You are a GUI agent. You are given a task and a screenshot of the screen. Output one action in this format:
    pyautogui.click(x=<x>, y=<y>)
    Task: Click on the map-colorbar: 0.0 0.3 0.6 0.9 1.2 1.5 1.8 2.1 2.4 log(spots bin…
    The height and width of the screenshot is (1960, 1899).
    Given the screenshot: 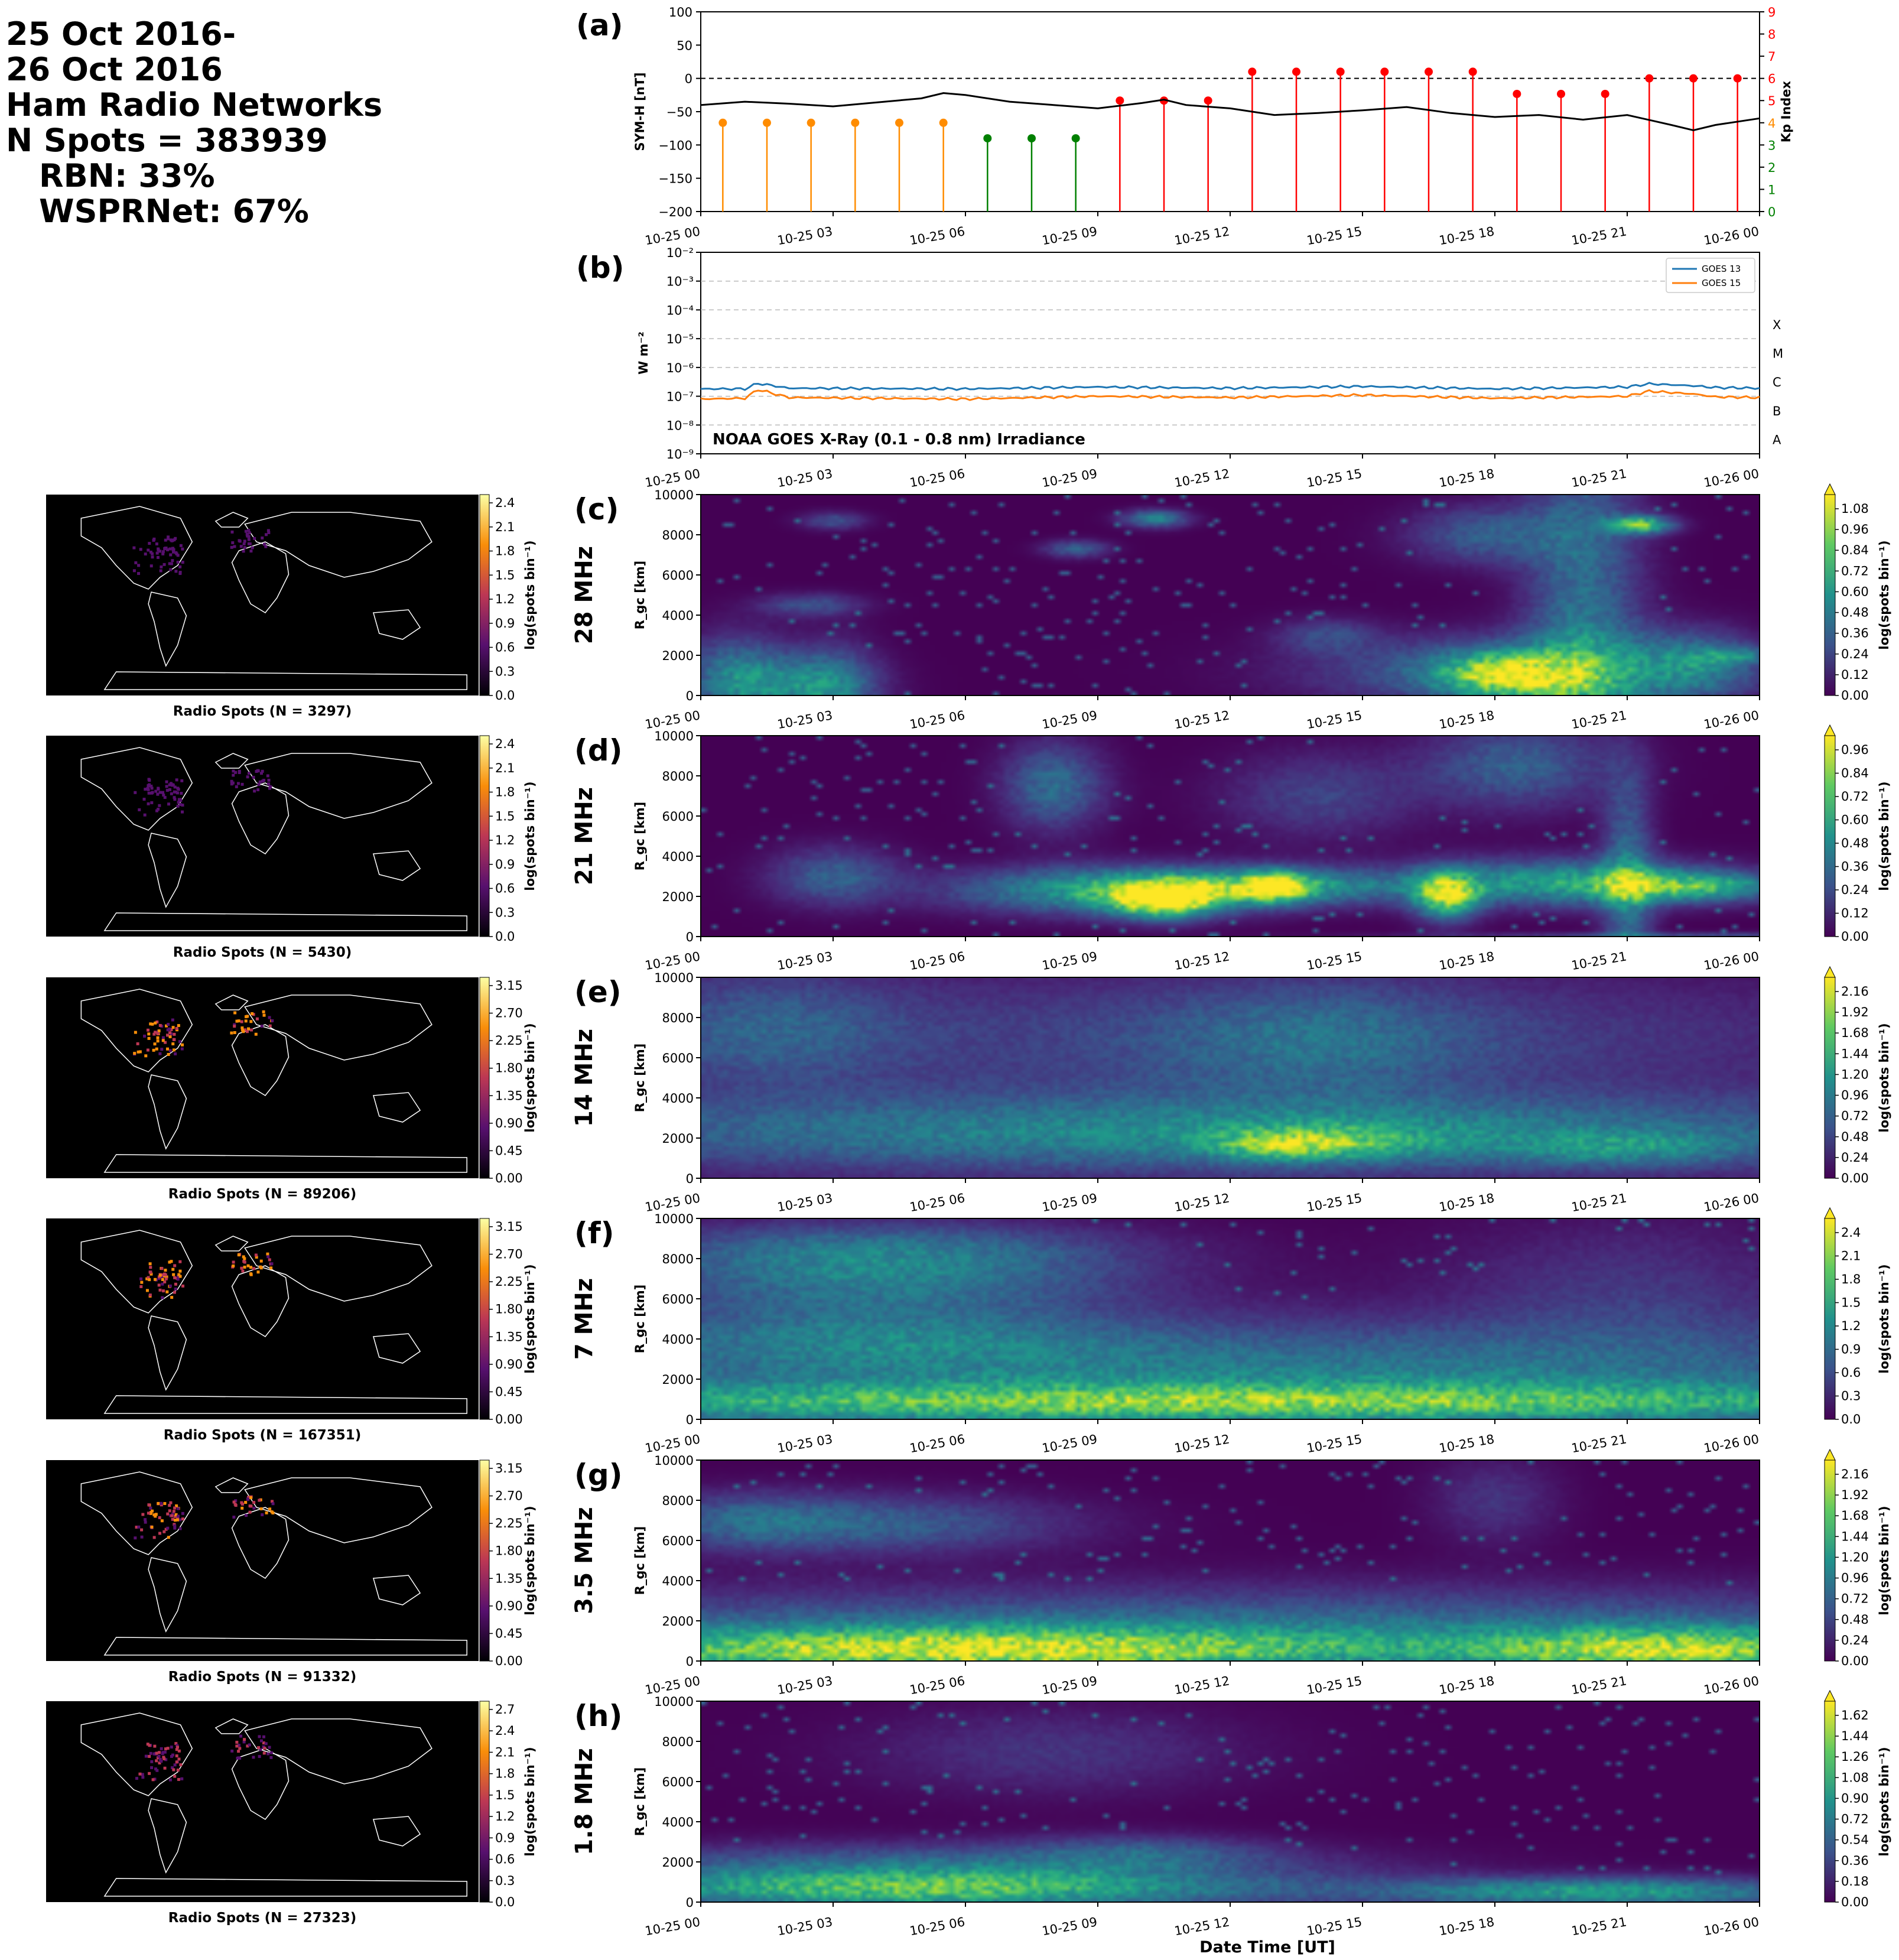 What is the action you would take?
    pyautogui.click(x=508, y=839)
    